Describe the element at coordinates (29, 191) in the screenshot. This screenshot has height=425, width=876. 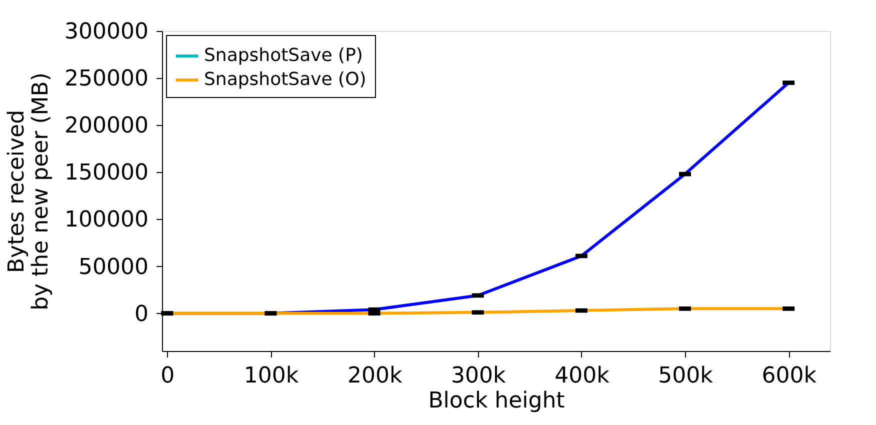
I see `y-axis-title: Bytes received by the new peer (MB)` at that location.